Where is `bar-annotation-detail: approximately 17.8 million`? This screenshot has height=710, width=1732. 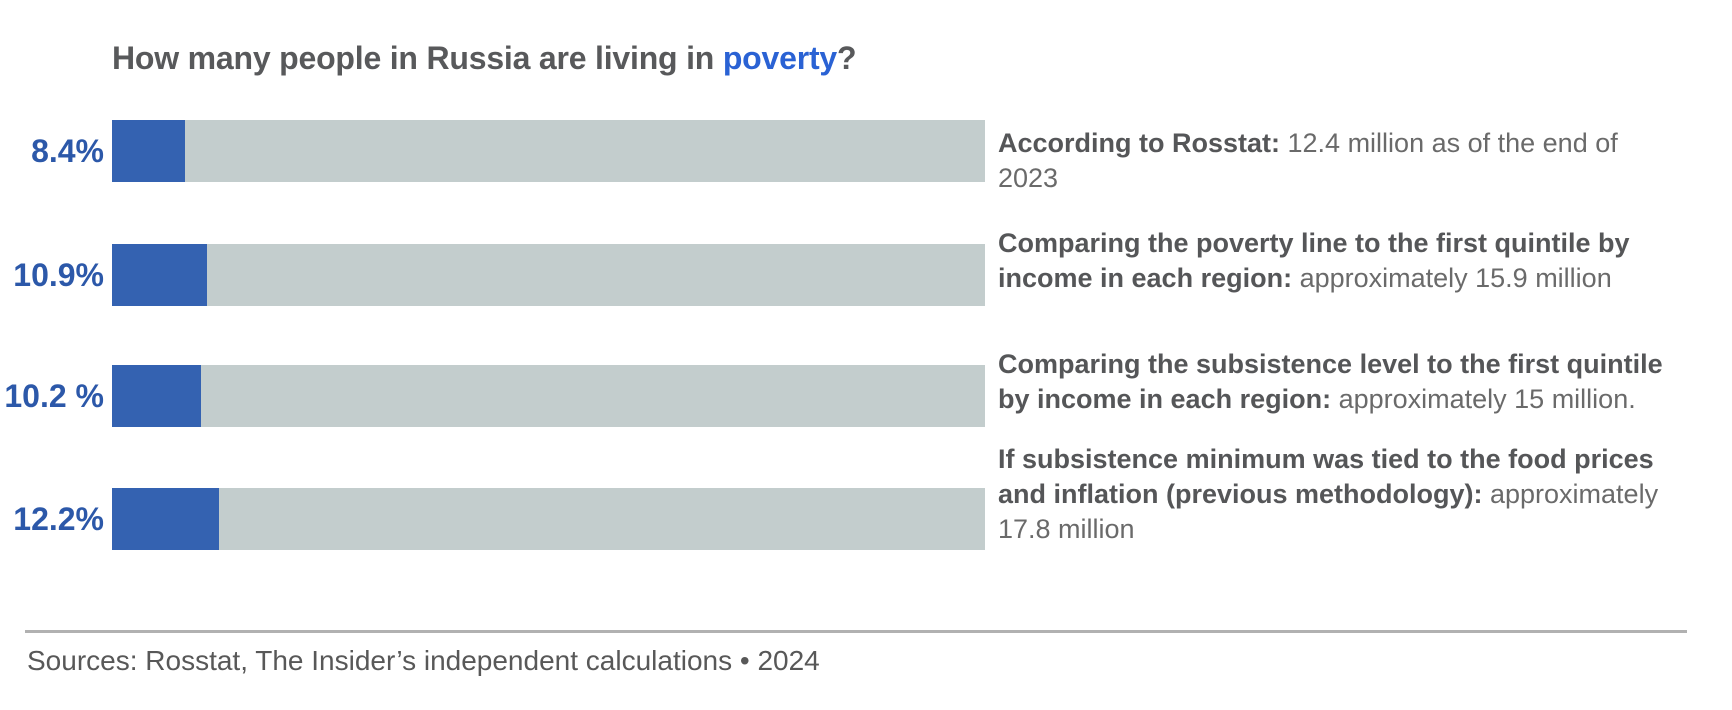
bar-annotation-detail: approximately 17.8 million is located at coordinates (1328, 511).